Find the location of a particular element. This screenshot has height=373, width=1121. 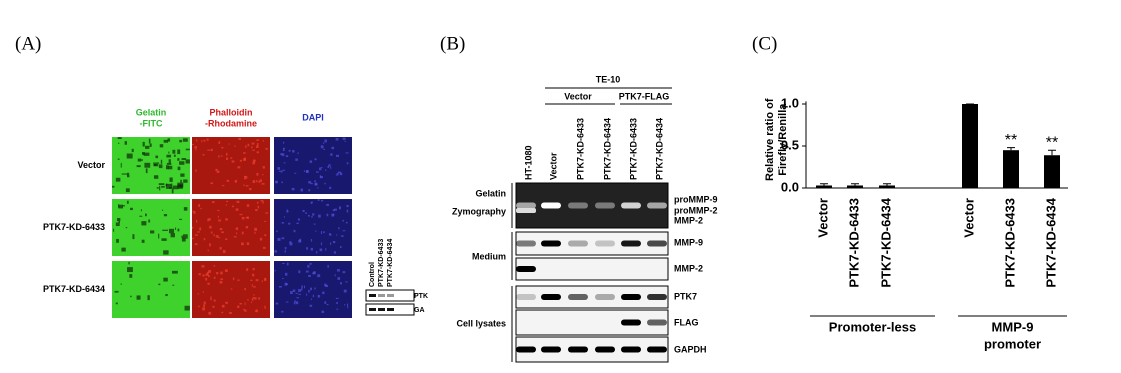

micrograph is located at coordinates (313, 165).